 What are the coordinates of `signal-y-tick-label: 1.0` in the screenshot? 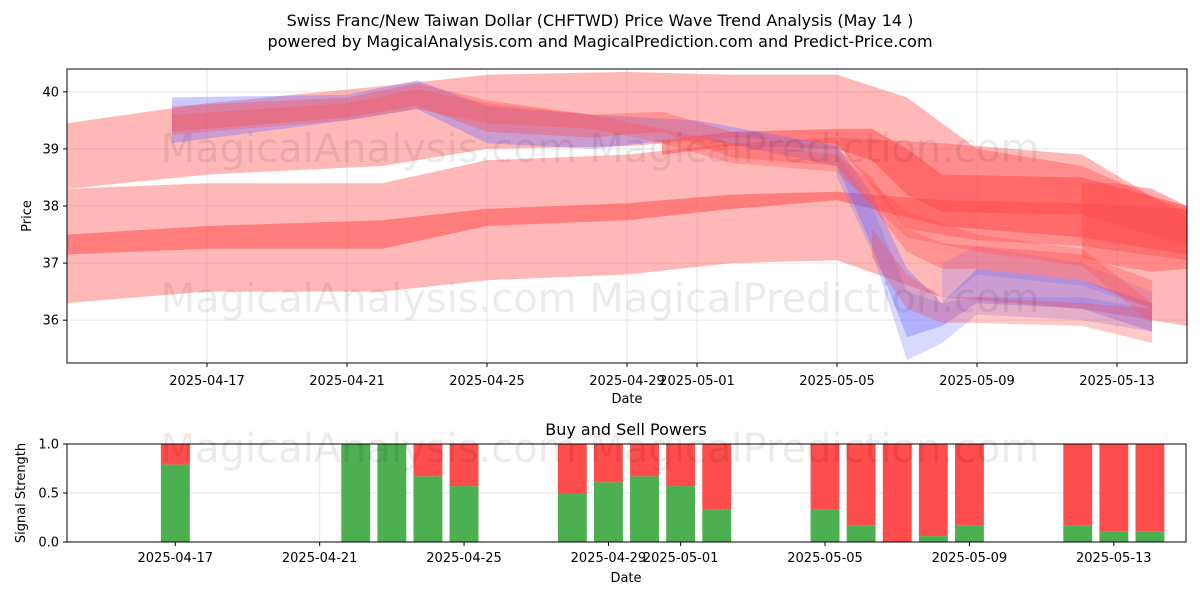 It's located at (48, 445).